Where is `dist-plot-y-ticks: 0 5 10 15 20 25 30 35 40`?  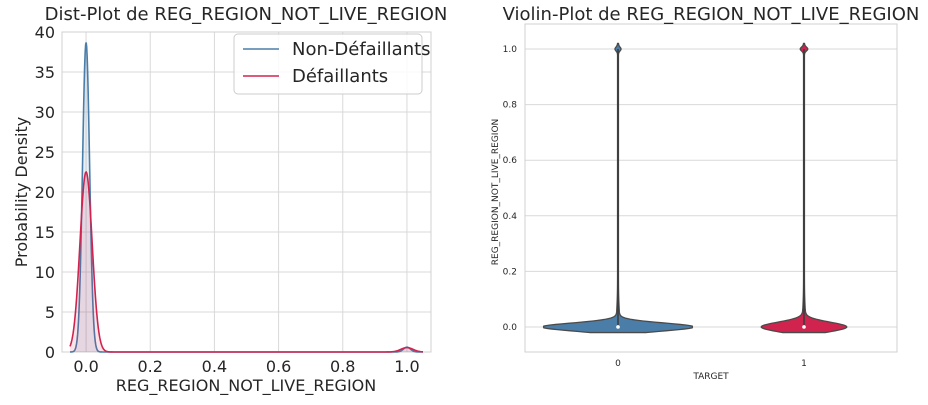 dist-plot-y-ticks: 0 5 10 15 20 25 30 35 40 is located at coordinates (45, 192).